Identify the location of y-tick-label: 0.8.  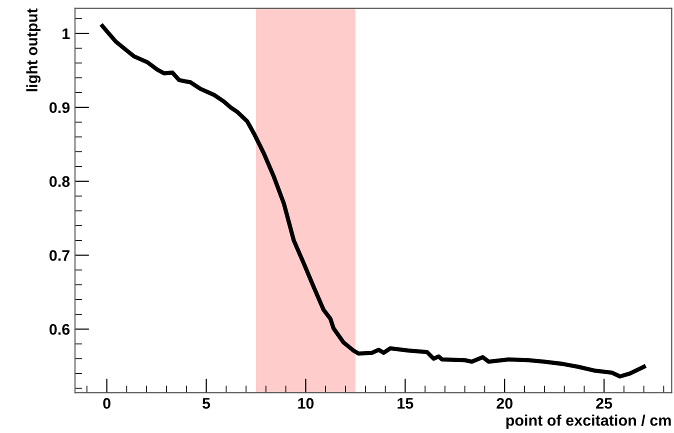
(60, 181).